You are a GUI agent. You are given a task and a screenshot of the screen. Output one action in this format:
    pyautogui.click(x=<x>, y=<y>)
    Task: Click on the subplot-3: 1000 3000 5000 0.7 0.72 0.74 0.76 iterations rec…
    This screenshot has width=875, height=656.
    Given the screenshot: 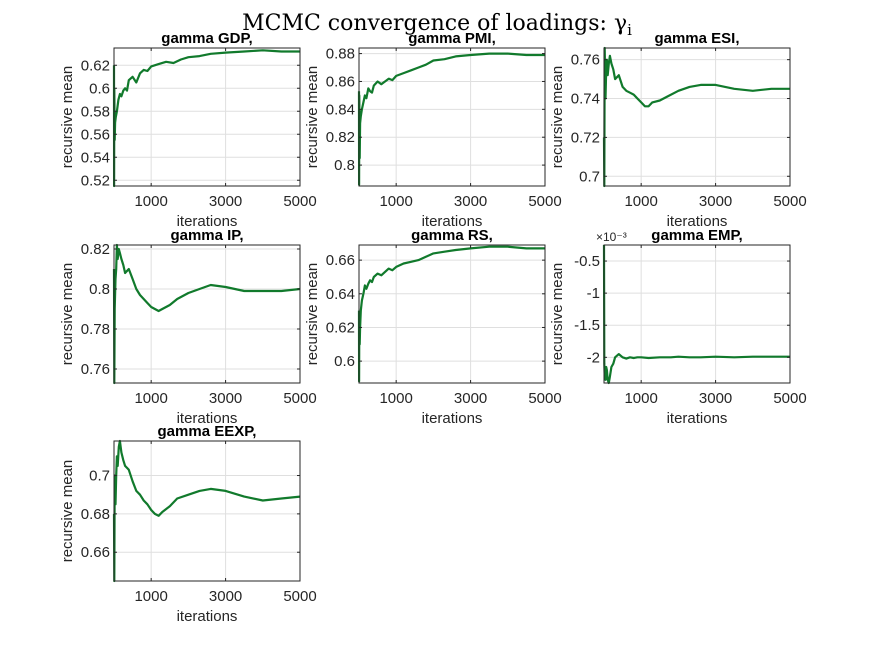 What is the action you would take?
    pyautogui.click(x=678, y=130)
    